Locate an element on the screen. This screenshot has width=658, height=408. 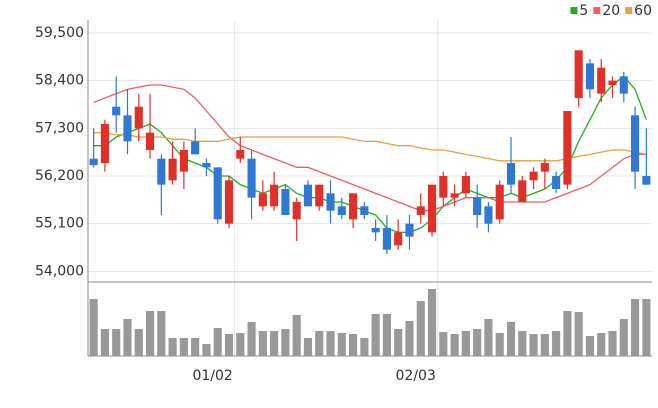
x-tick-label: 02/03 is located at coordinates (416, 376).